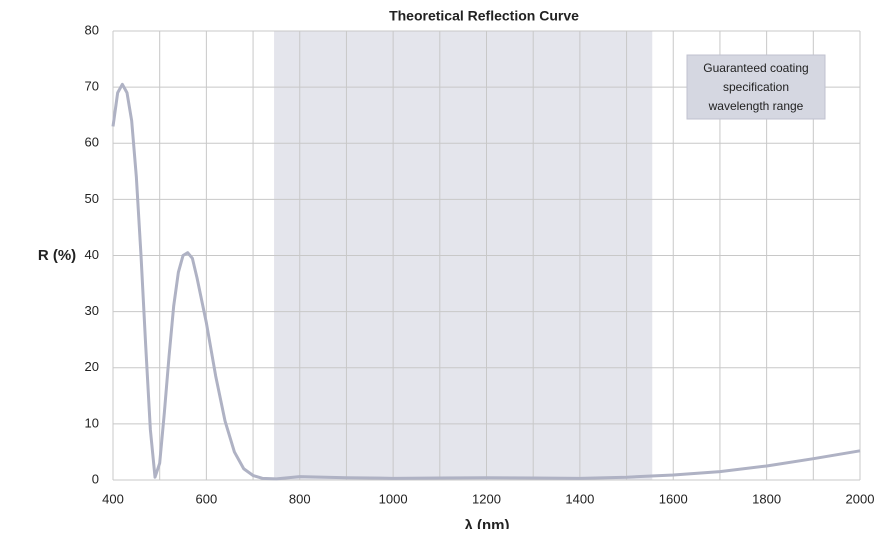 This screenshot has width=895, height=534. What do you see at coordinates (92, 310) in the screenshot?
I see `y-tick-label: 30` at bounding box center [92, 310].